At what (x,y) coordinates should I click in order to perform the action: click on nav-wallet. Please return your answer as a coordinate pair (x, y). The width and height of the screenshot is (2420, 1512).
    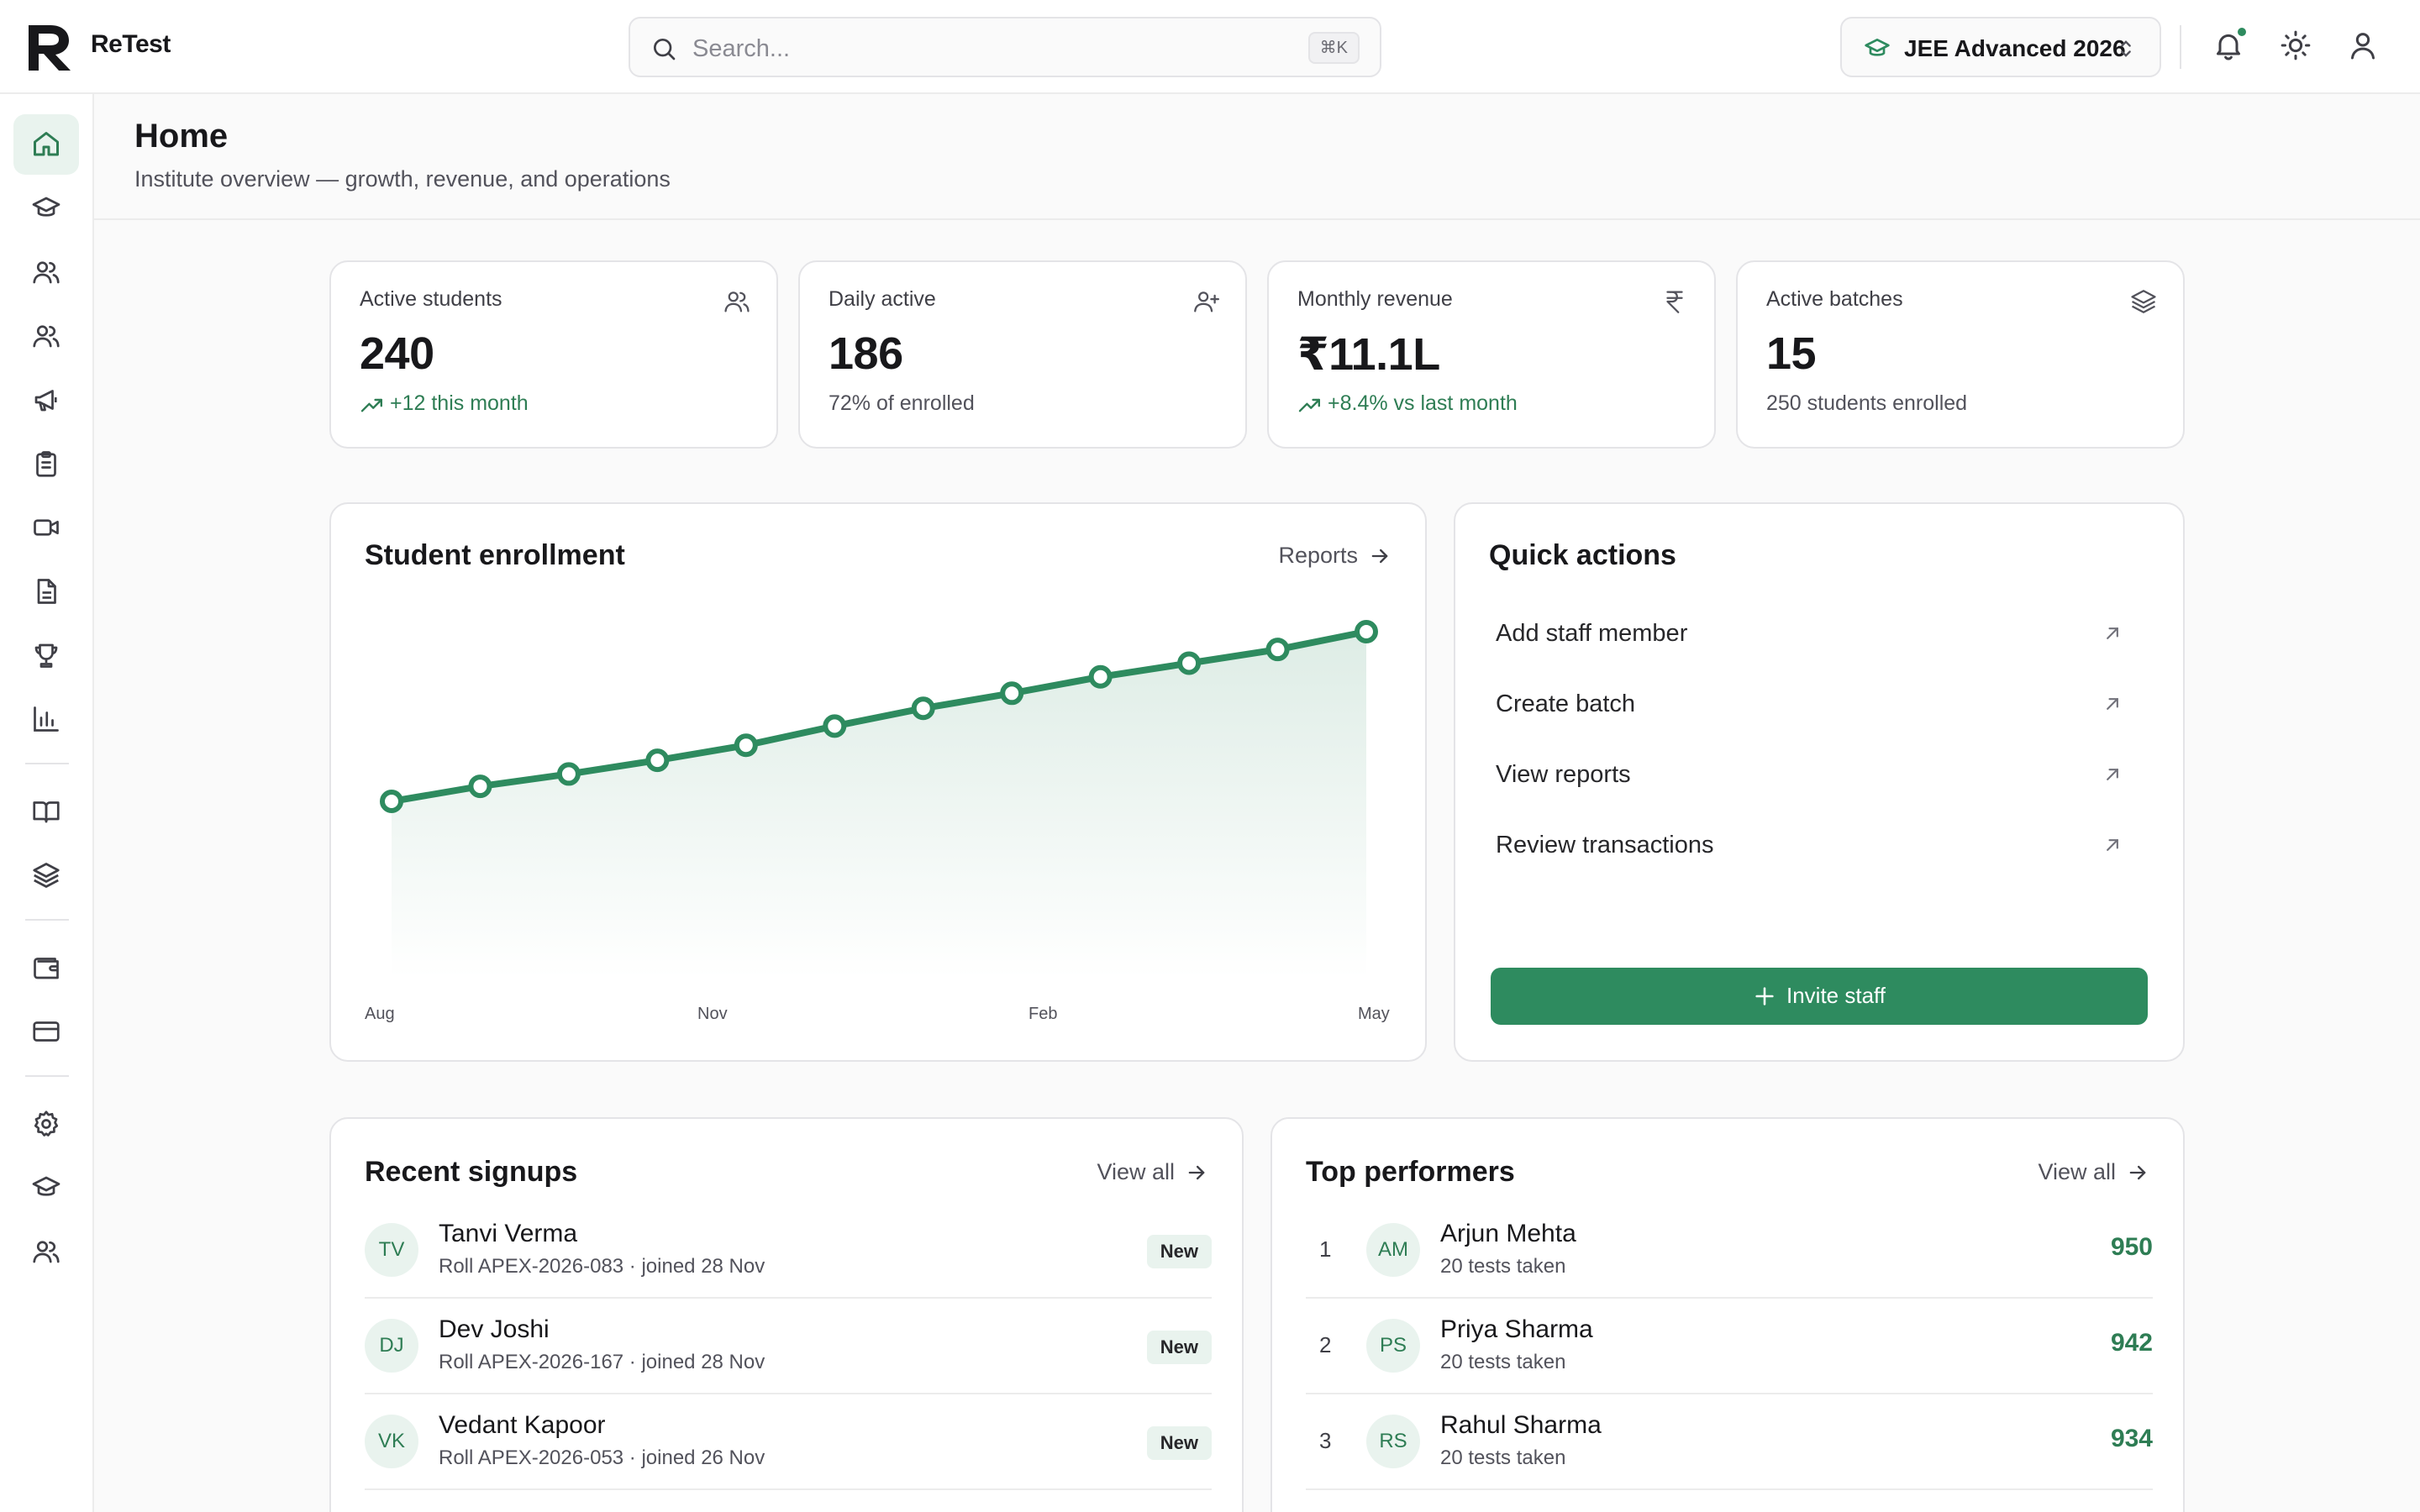
    Looking at the image, I should click on (46, 967).